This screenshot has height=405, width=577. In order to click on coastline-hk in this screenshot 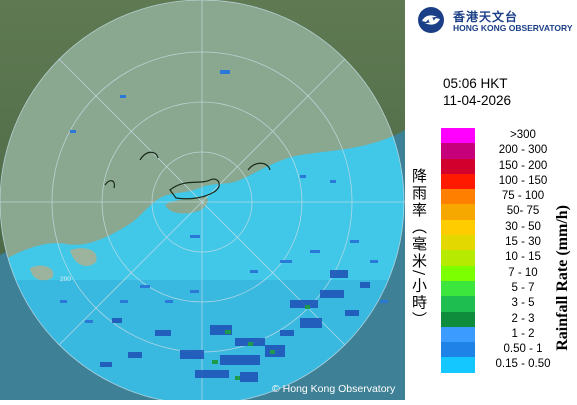, I will do `click(187, 175)`.